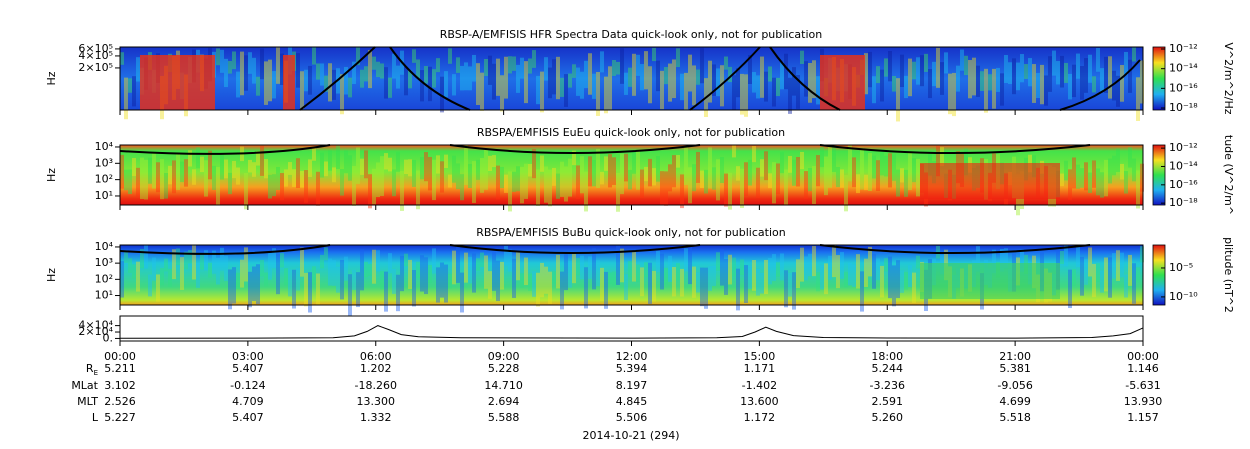 The height and width of the screenshot is (449, 1250). What do you see at coordinates (1143, 356) in the screenshot?
I see `x-tick-label: 00:00` at bounding box center [1143, 356].